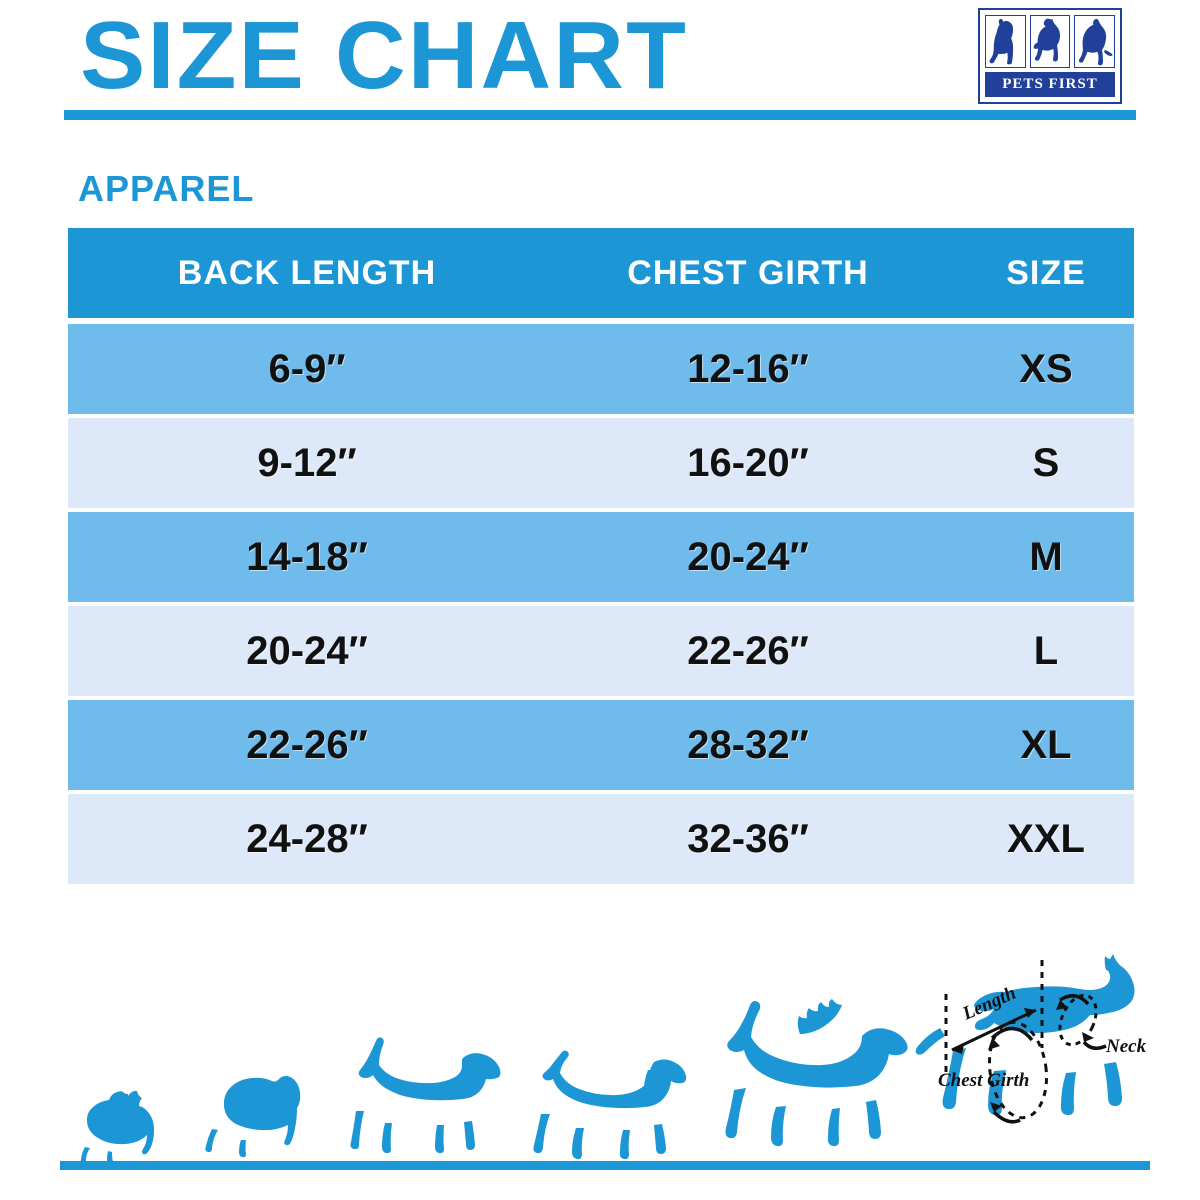  What do you see at coordinates (255, 1116) in the screenshot?
I see `pug-silhouette` at bounding box center [255, 1116].